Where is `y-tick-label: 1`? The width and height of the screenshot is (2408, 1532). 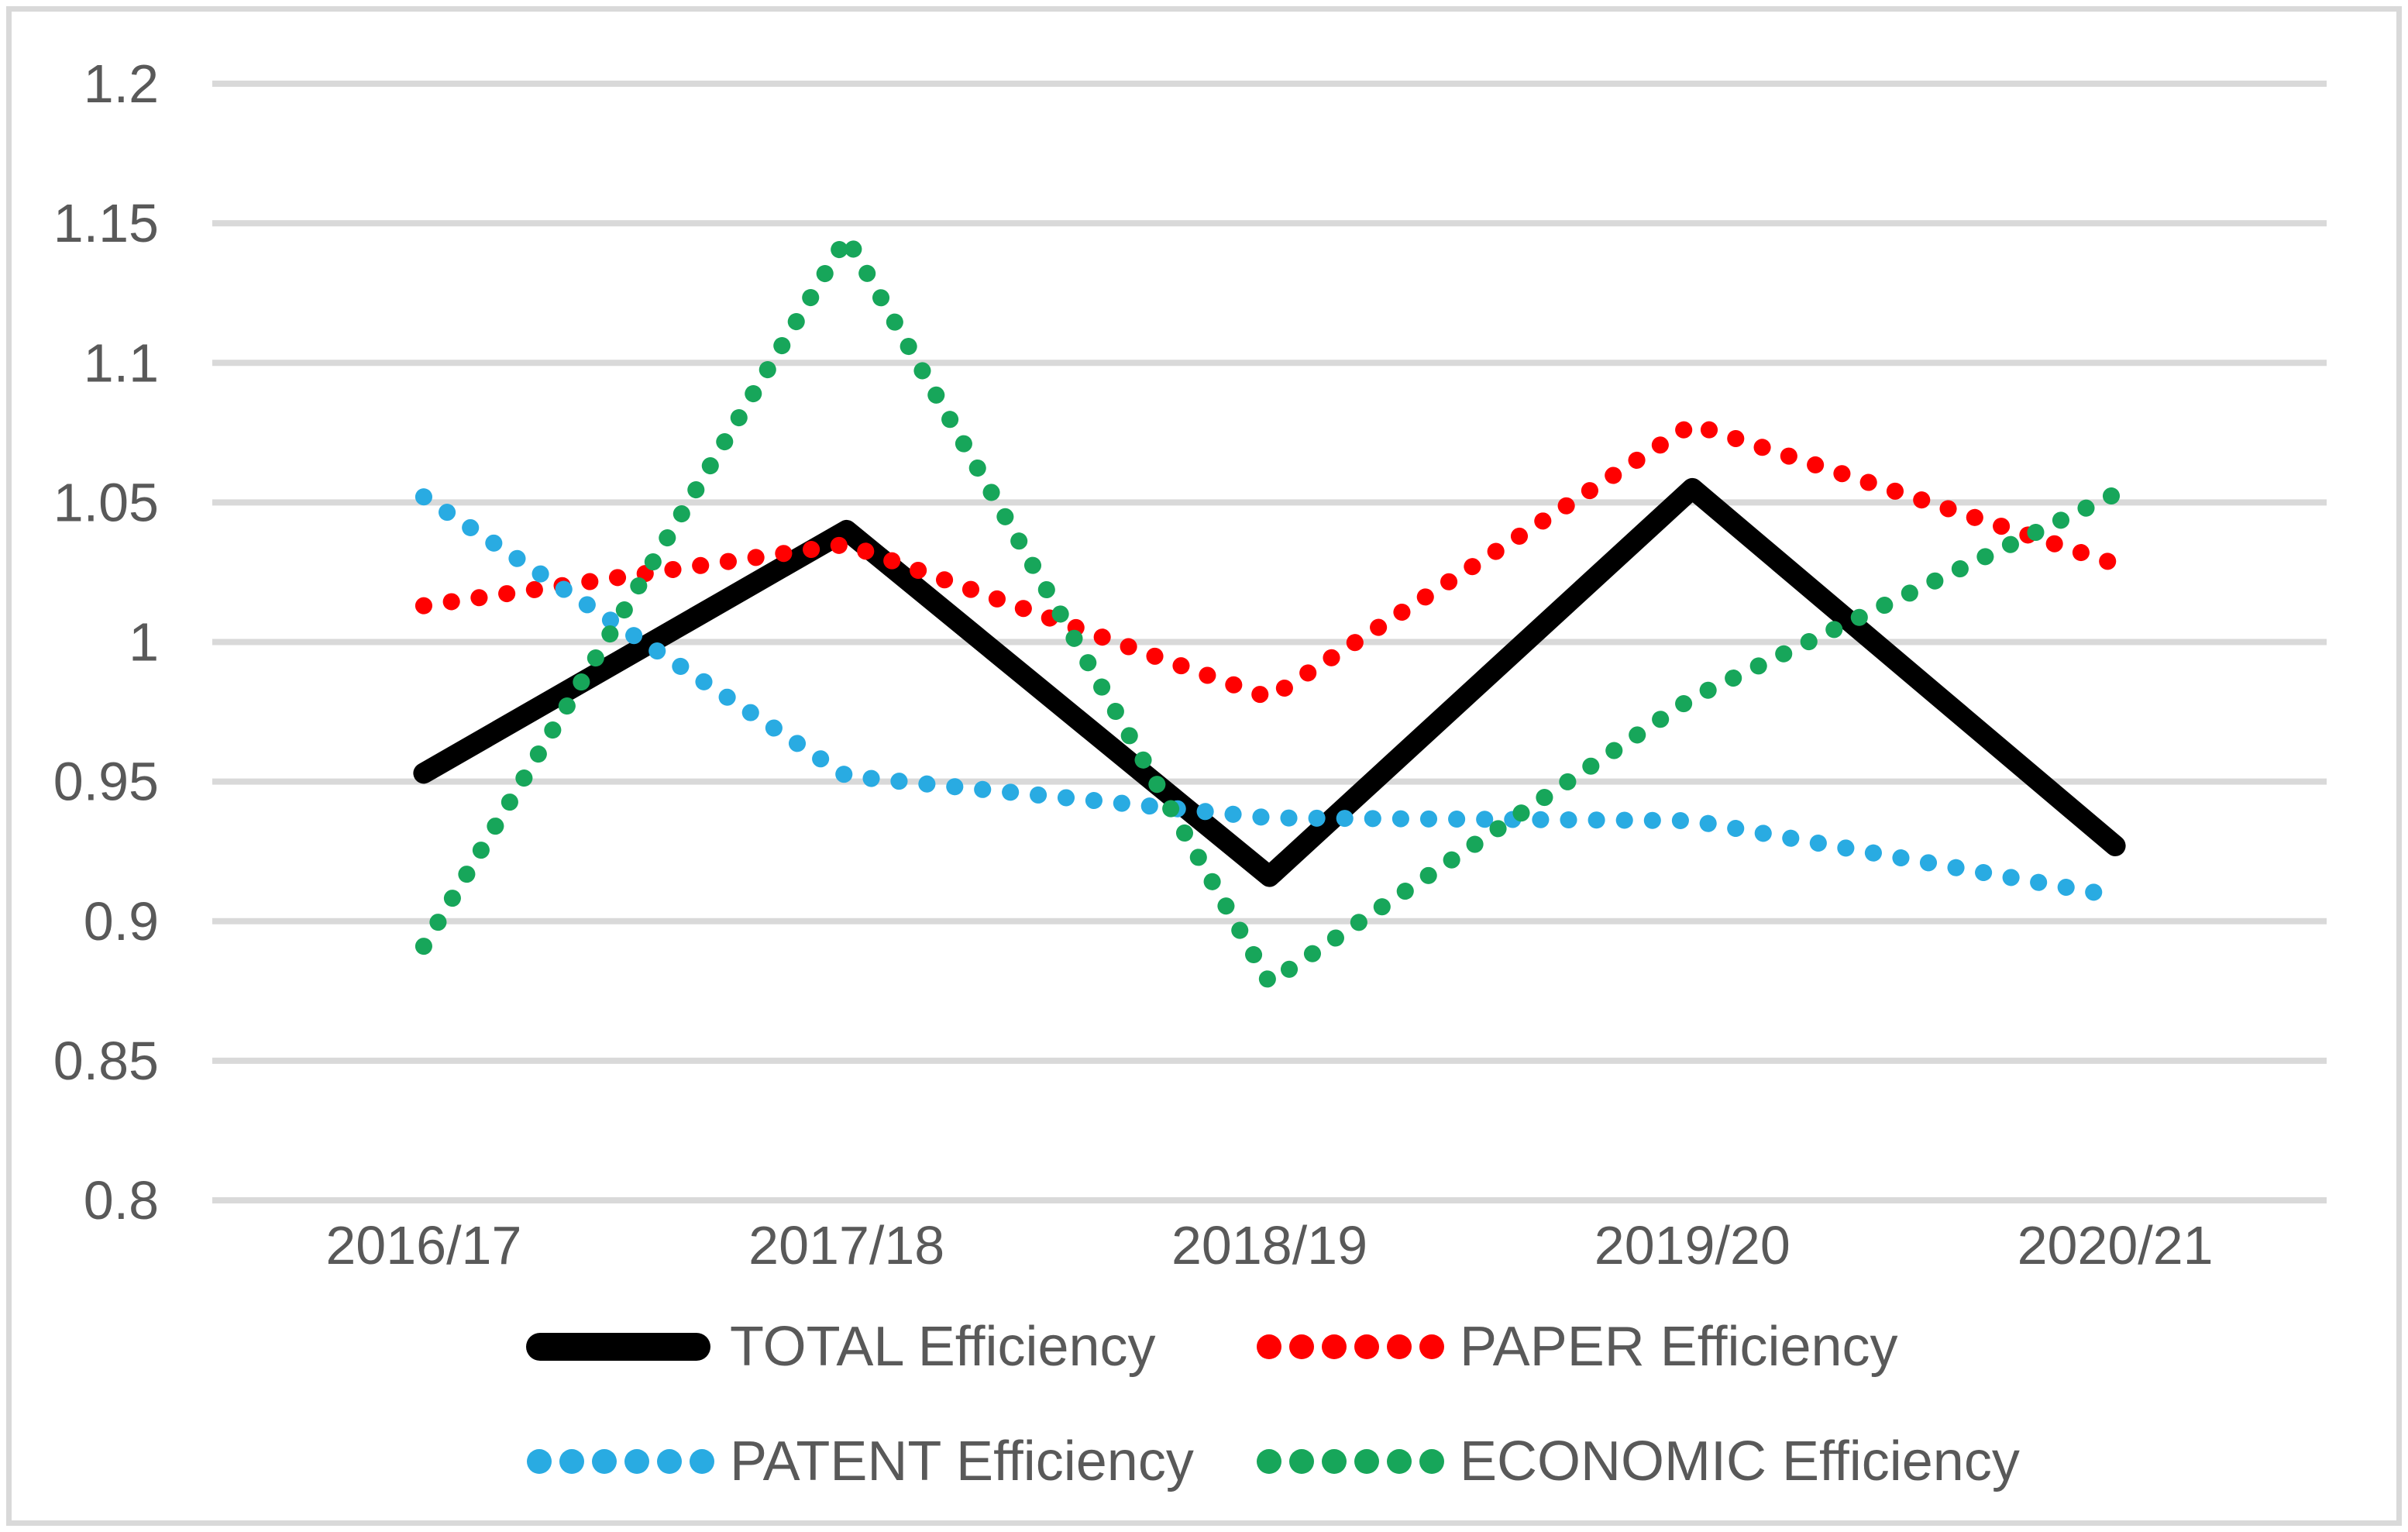
y-tick-label: 1 is located at coordinates (144, 642).